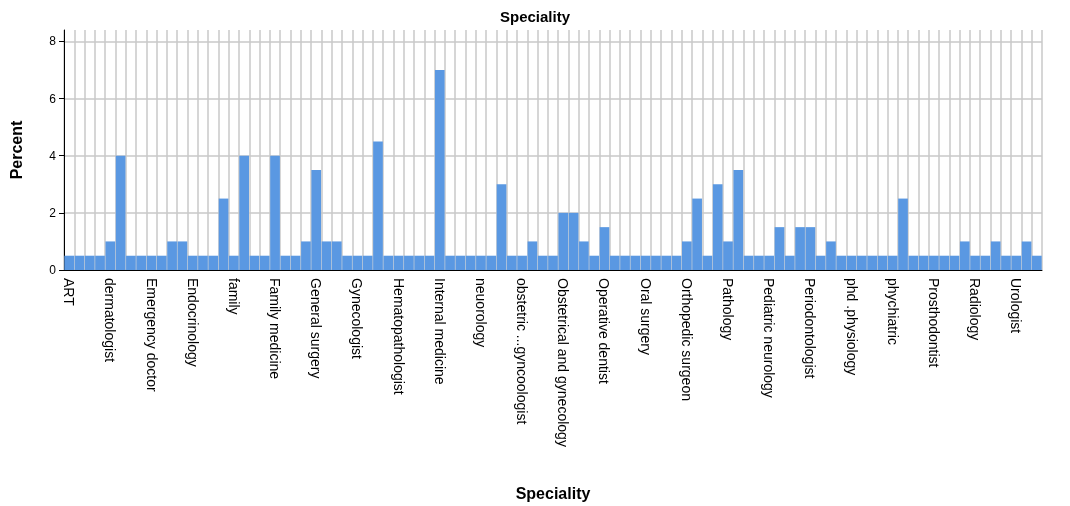 Image resolution: width=1070 pixels, height=506 pixels. Describe the element at coordinates (151, 335) in the screenshot. I see `x-tick-label: Emergency doctor` at that location.